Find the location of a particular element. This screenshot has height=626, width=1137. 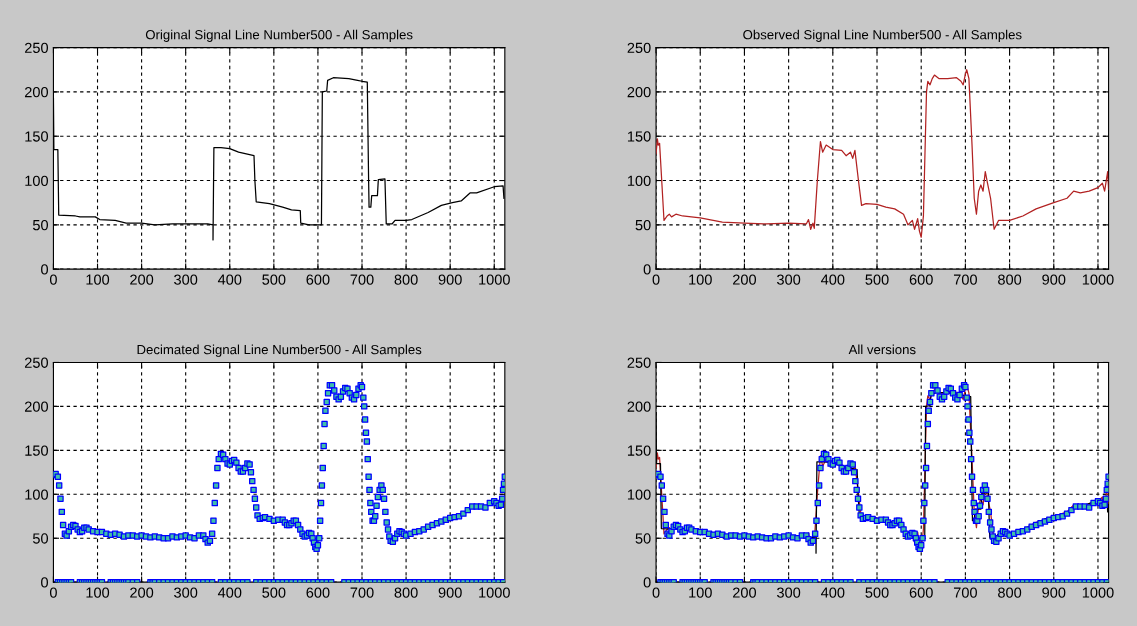

line-series is located at coordinates (882, 153).